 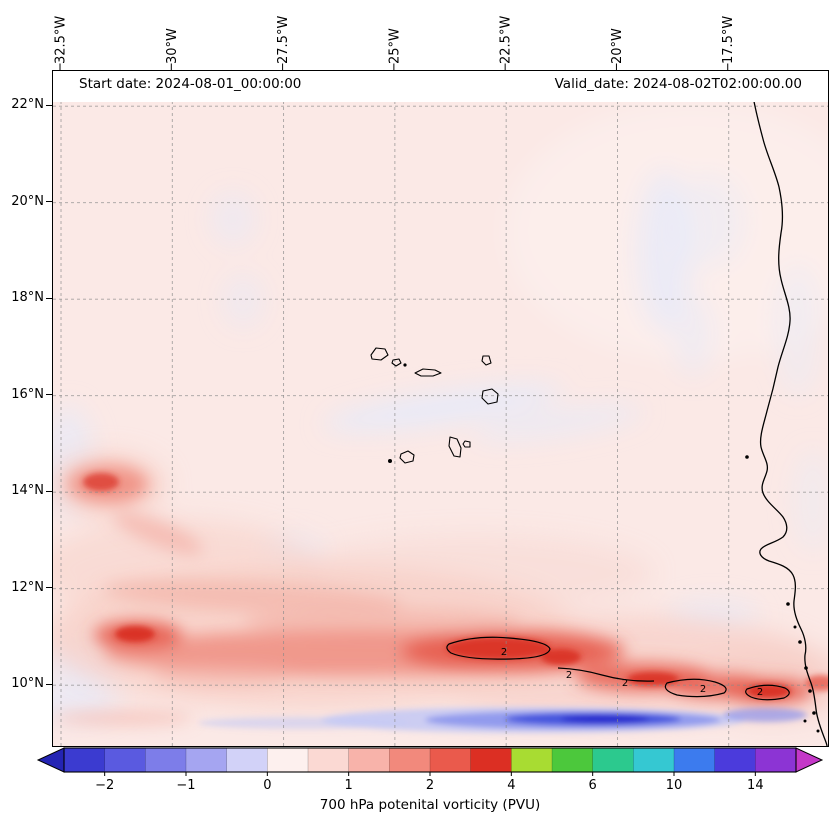 What do you see at coordinates (27, 201) in the screenshot?
I see `lat-tick-label: 20°N` at bounding box center [27, 201].